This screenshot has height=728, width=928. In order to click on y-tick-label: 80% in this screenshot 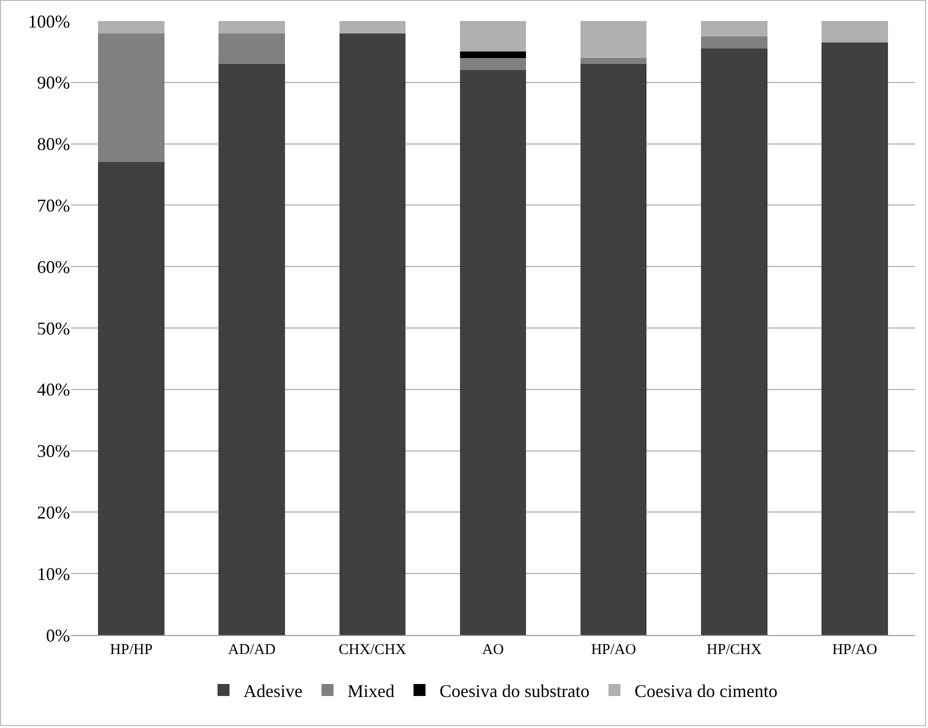, I will do `click(53, 144)`.